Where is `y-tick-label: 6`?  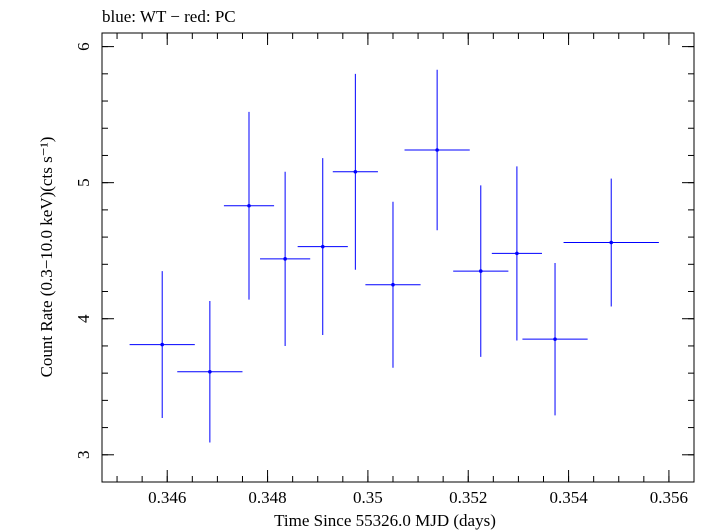
y-tick-label: 6 is located at coordinates (83, 46).